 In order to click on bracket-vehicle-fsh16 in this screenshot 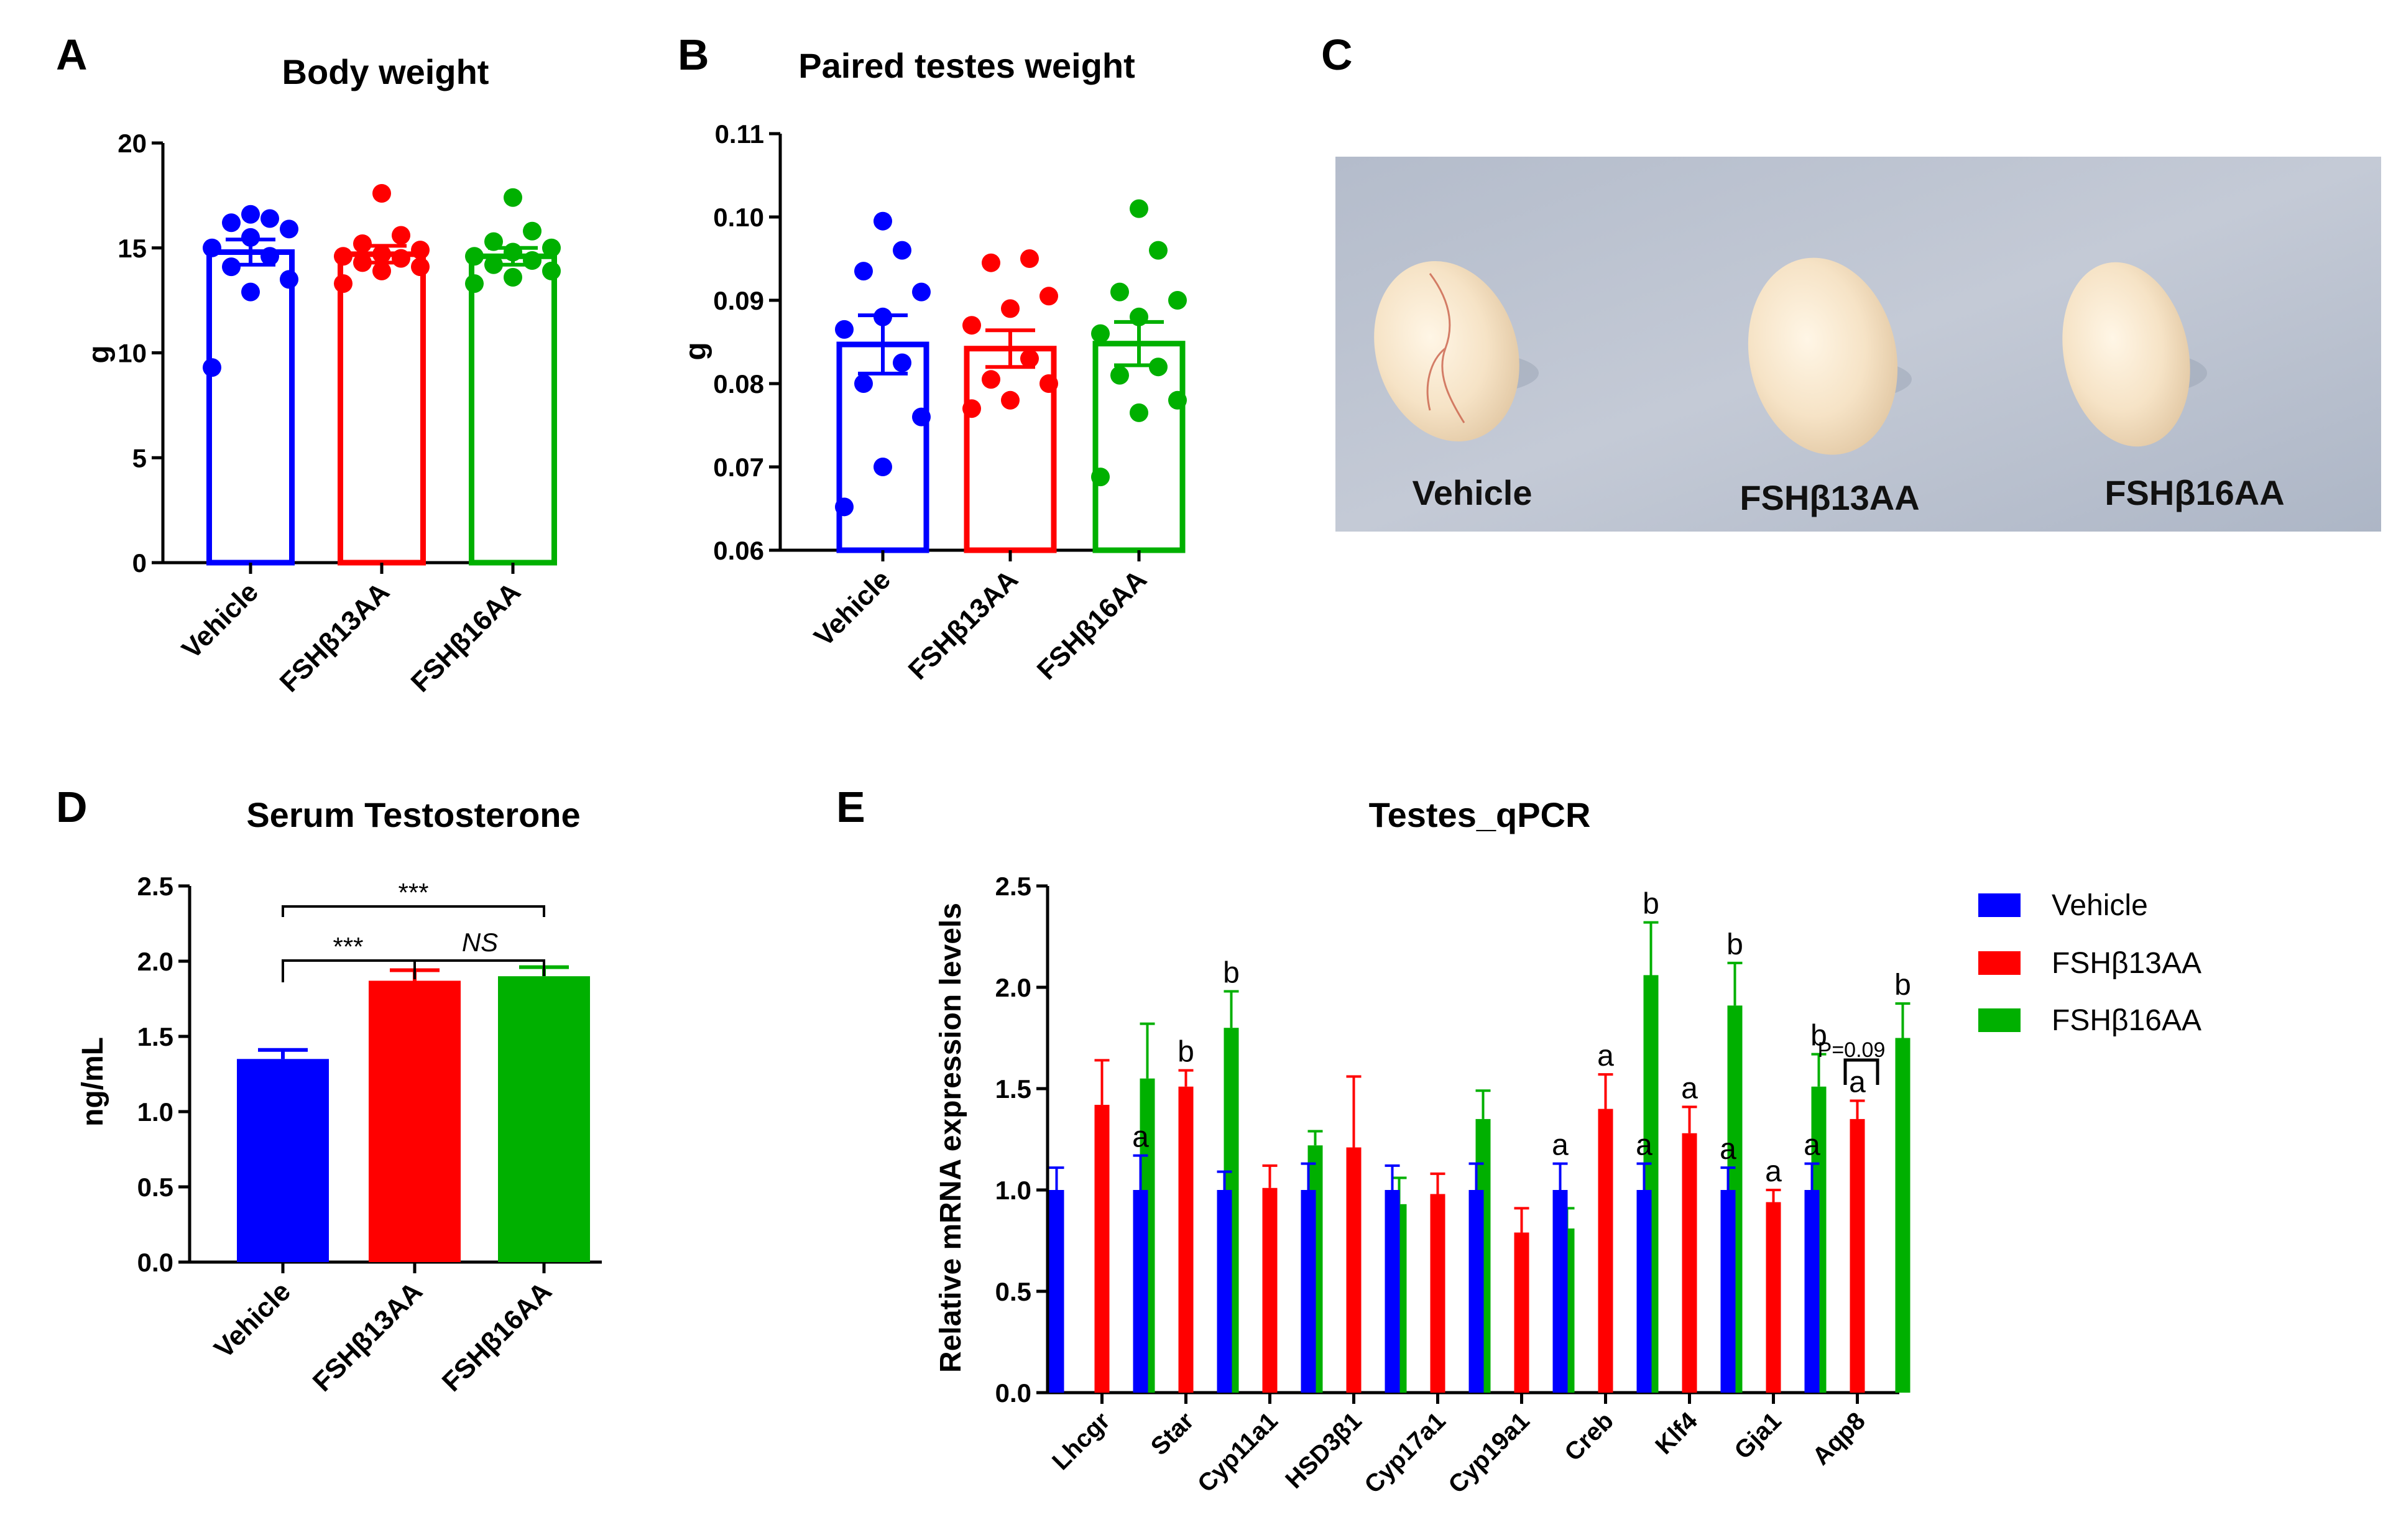, I will do `click(413, 911)`.